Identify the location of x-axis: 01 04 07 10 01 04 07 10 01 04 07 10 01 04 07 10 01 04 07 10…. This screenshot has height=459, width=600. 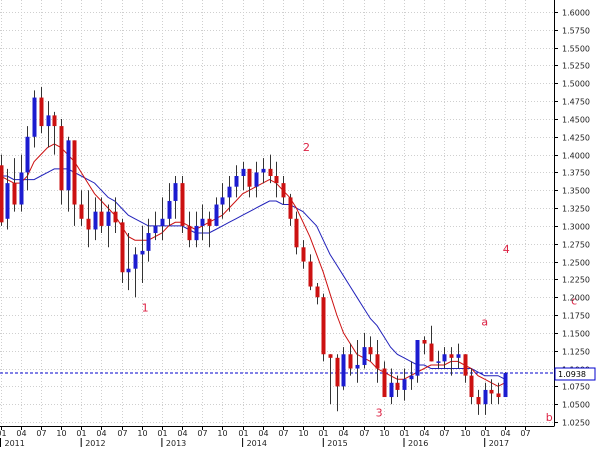
(265, 437).